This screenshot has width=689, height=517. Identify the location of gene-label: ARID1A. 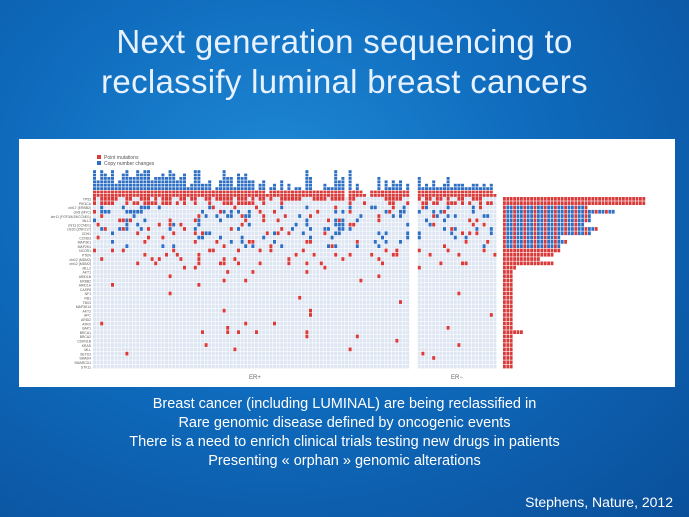
(85, 286).